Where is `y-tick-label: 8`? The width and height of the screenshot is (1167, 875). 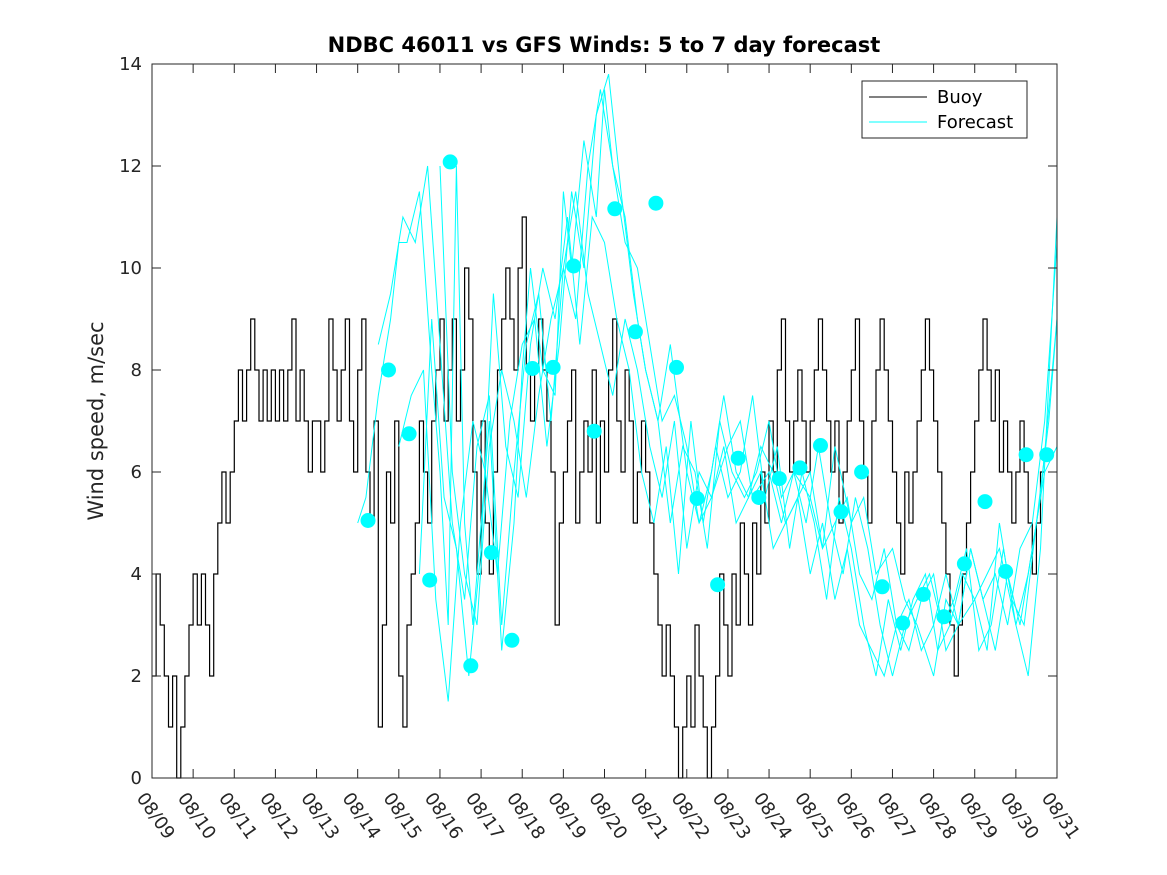 y-tick-label: 8 is located at coordinates (136, 370).